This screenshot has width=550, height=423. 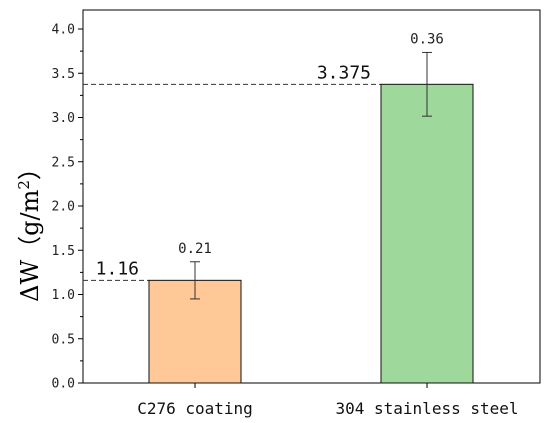 I want to click on y-tick-label: 0.5, so click(x=63, y=339).